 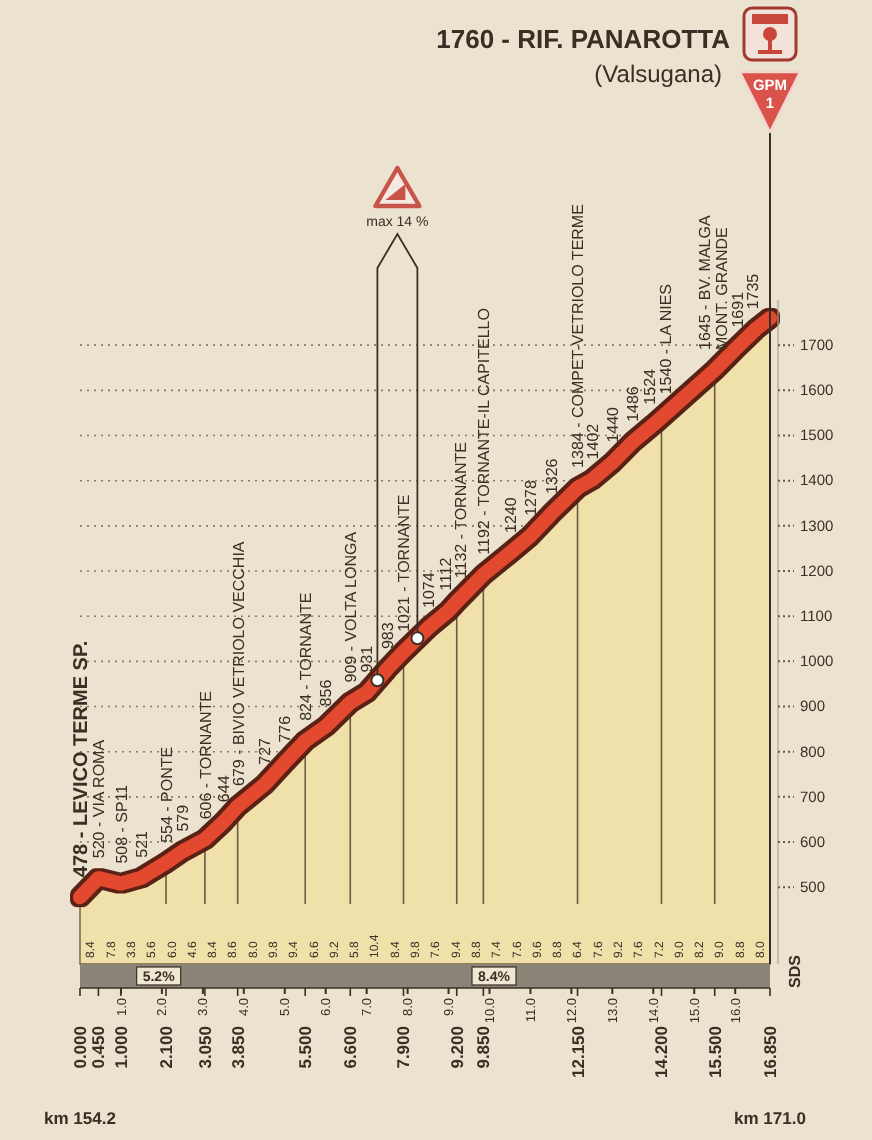 I want to click on data-label: 1112, so click(x=445, y=573).